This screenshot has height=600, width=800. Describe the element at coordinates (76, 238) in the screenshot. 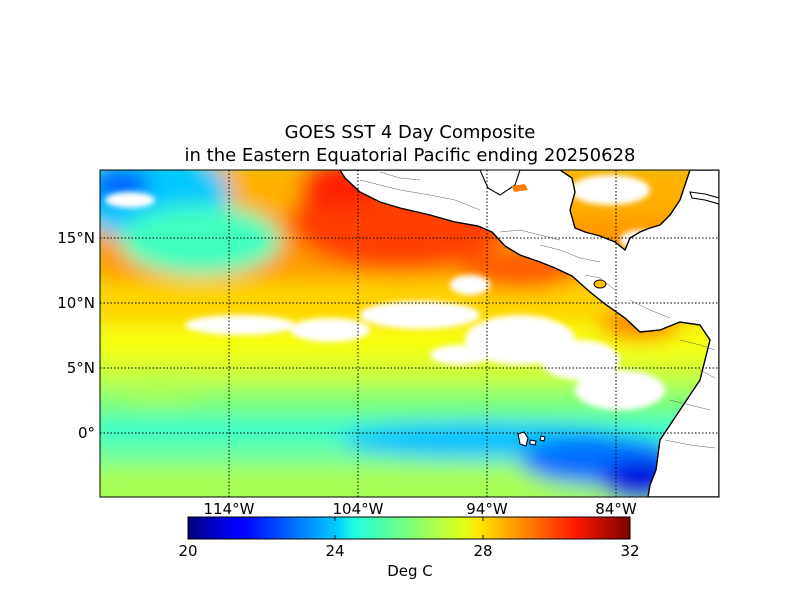

I see `lat-label-15n: 15°N` at that location.